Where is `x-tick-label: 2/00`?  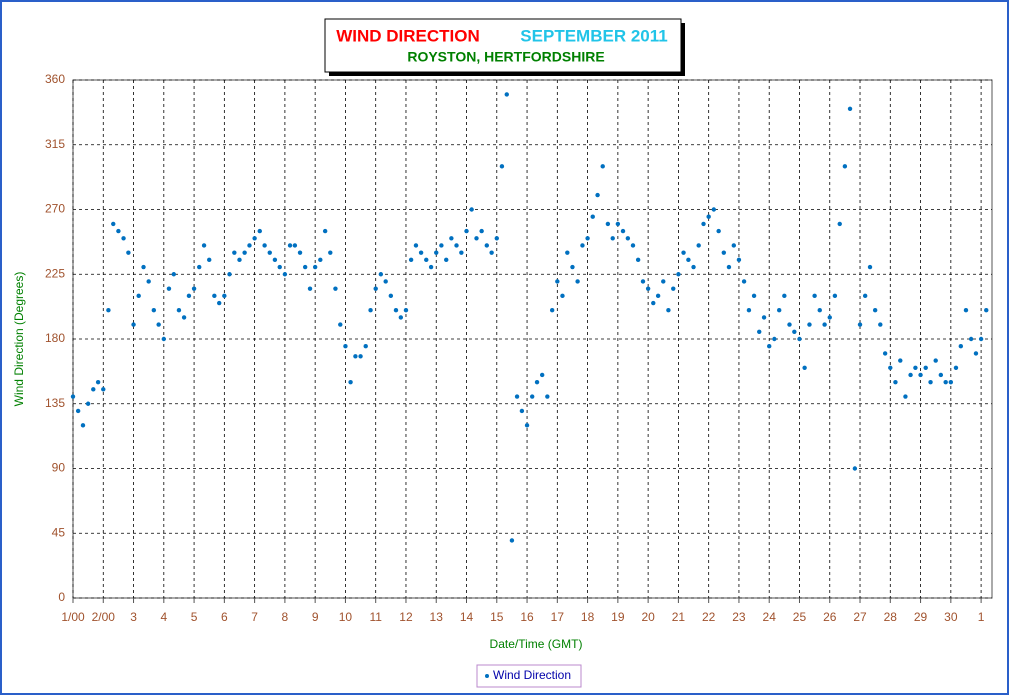 x-tick-label: 2/00 is located at coordinates (104, 617).